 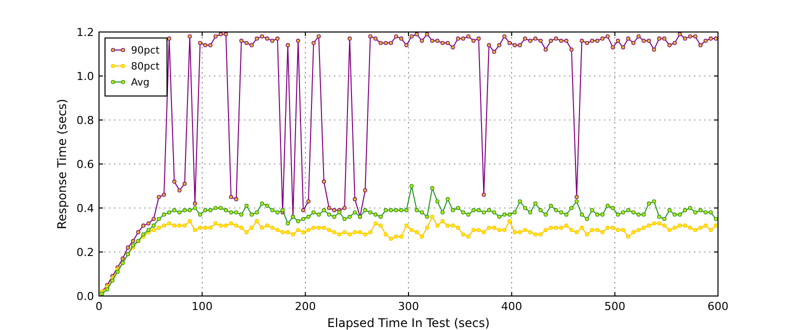 I want to click on y-axis-title: Response Time (secs), so click(x=62, y=164).